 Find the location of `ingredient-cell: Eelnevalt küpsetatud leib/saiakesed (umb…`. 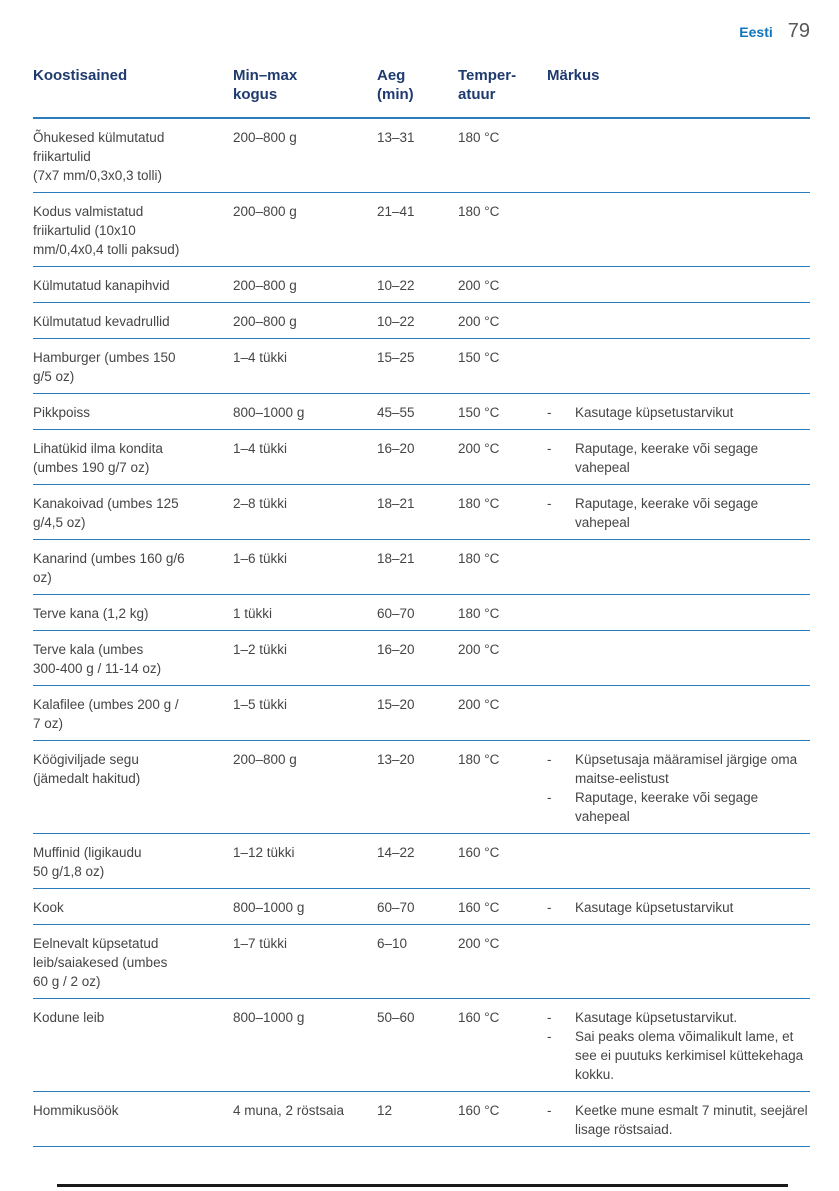

ingredient-cell: Eelnevalt küpsetatud leib/saiakesed (umb… is located at coordinates (100, 962).